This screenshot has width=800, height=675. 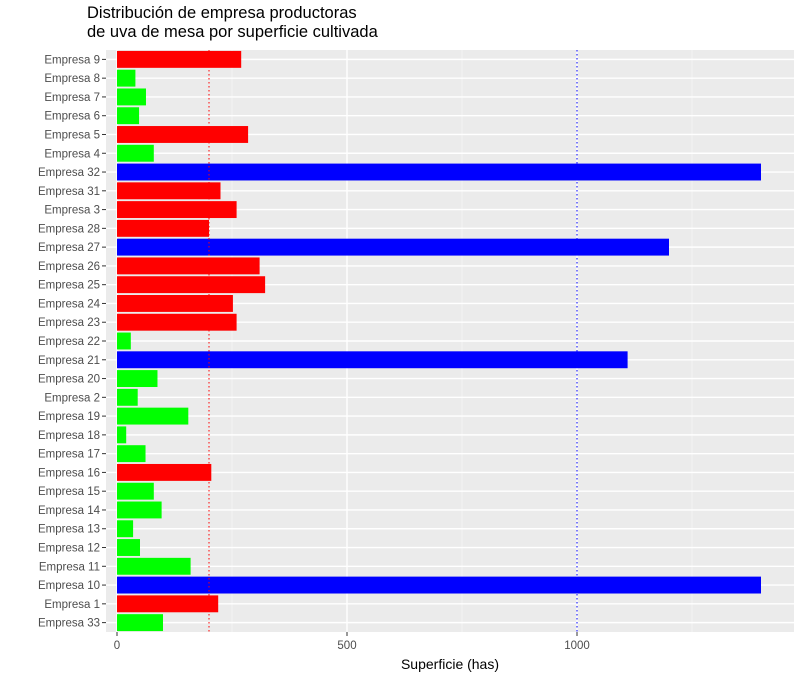 What do you see at coordinates (577, 646) in the screenshot?
I see `x-tick-label: 1000` at bounding box center [577, 646].